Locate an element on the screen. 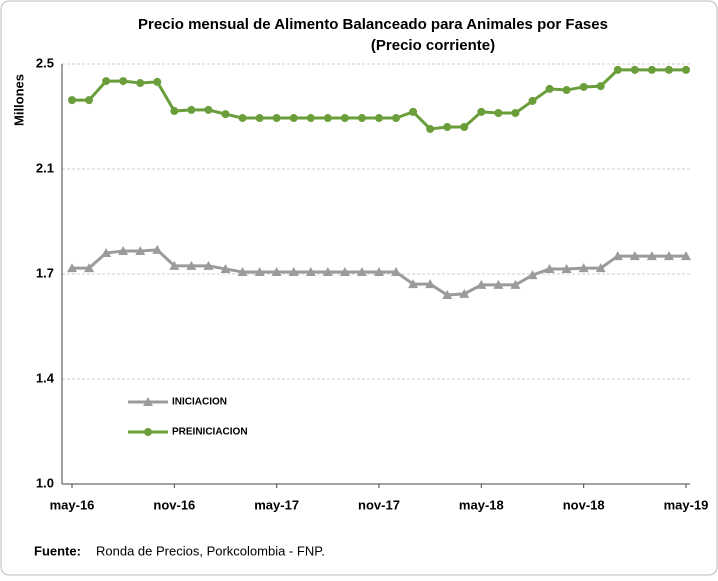 Image resolution: width=718 pixels, height=581 pixels. y-tick-label: 2.5 is located at coordinates (45, 62).